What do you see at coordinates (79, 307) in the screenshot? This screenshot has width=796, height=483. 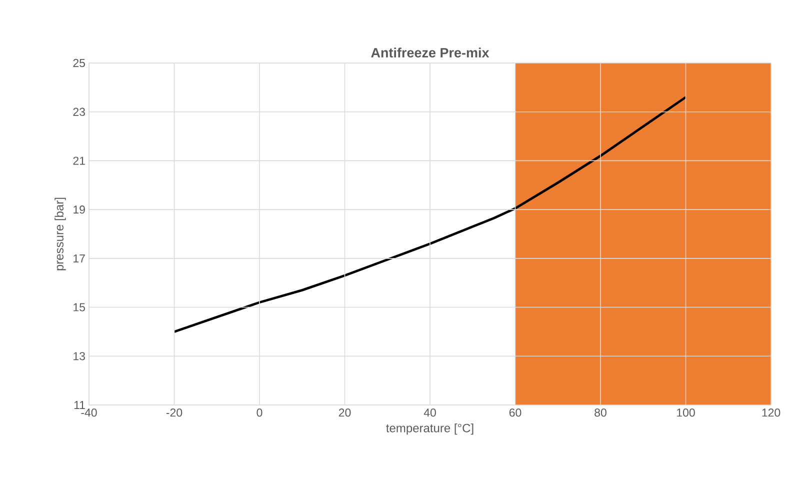 I see `y-tick-label: 15` at bounding box center [79, 307].